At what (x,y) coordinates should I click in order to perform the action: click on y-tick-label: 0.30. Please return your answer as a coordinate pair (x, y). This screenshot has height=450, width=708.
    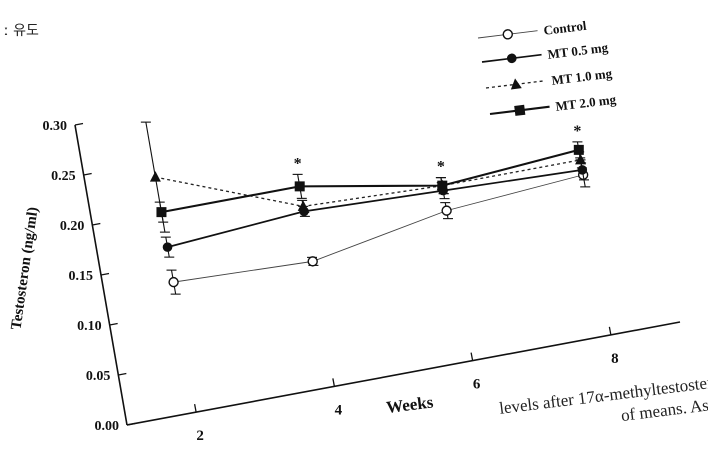
    Looking at the image, I should click on (55, 126).